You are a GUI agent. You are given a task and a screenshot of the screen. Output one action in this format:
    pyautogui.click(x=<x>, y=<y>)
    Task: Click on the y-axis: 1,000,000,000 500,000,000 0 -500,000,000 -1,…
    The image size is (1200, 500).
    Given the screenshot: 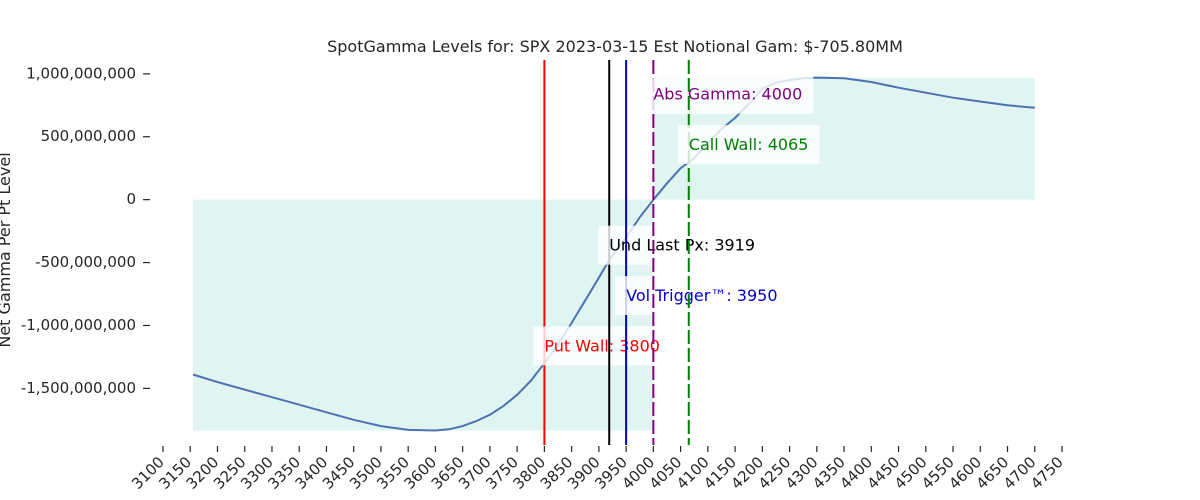 What is the action you would take?
    pyautogui.click(x=85, y=230)
    